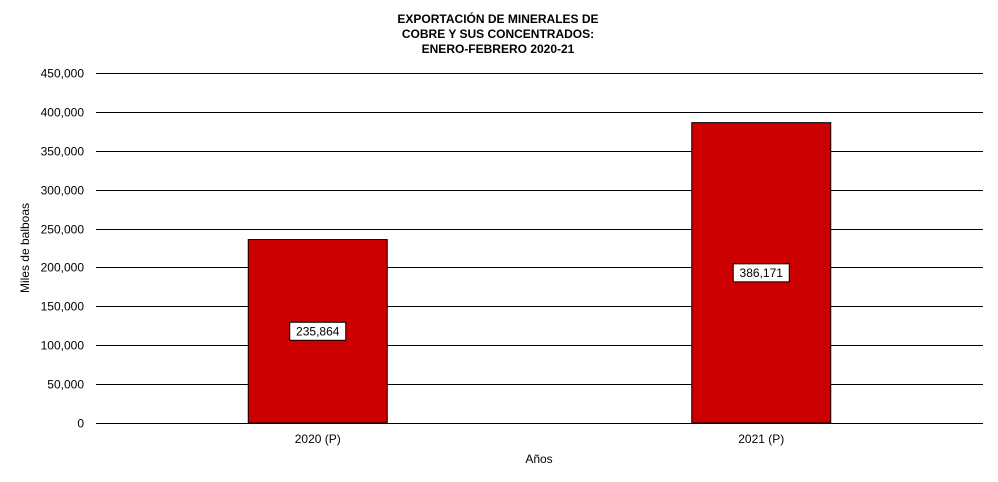 This screenshot has height=482, width=998. I want to click on y-axis-title: Miles de balboas, so click(25, 248).